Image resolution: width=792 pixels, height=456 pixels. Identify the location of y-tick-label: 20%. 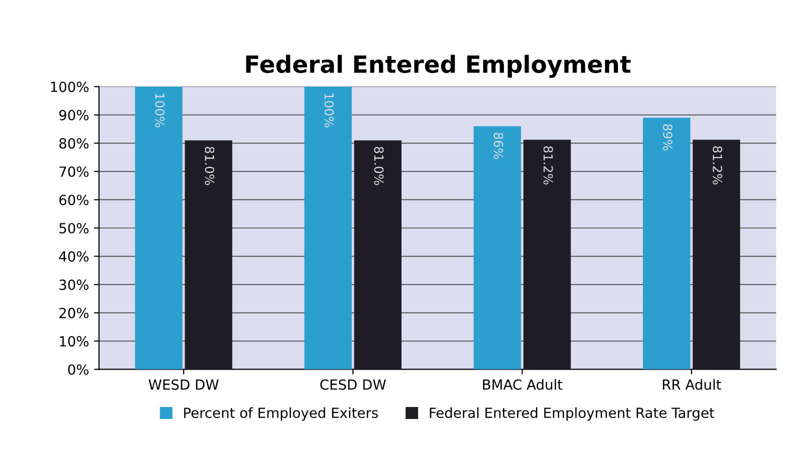
(74, 313).